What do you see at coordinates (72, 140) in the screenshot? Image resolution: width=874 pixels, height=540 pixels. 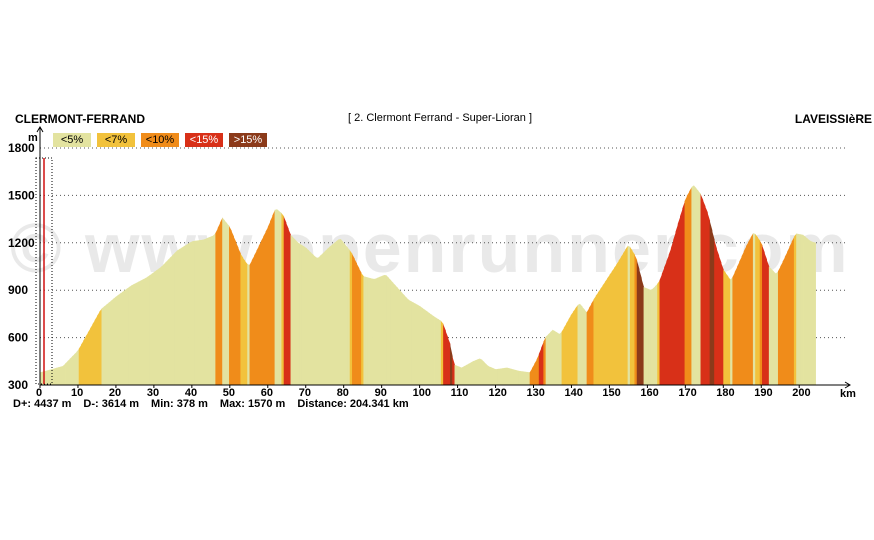 I see `legend-grade-5: <5%` at bounding box center [72, 140].